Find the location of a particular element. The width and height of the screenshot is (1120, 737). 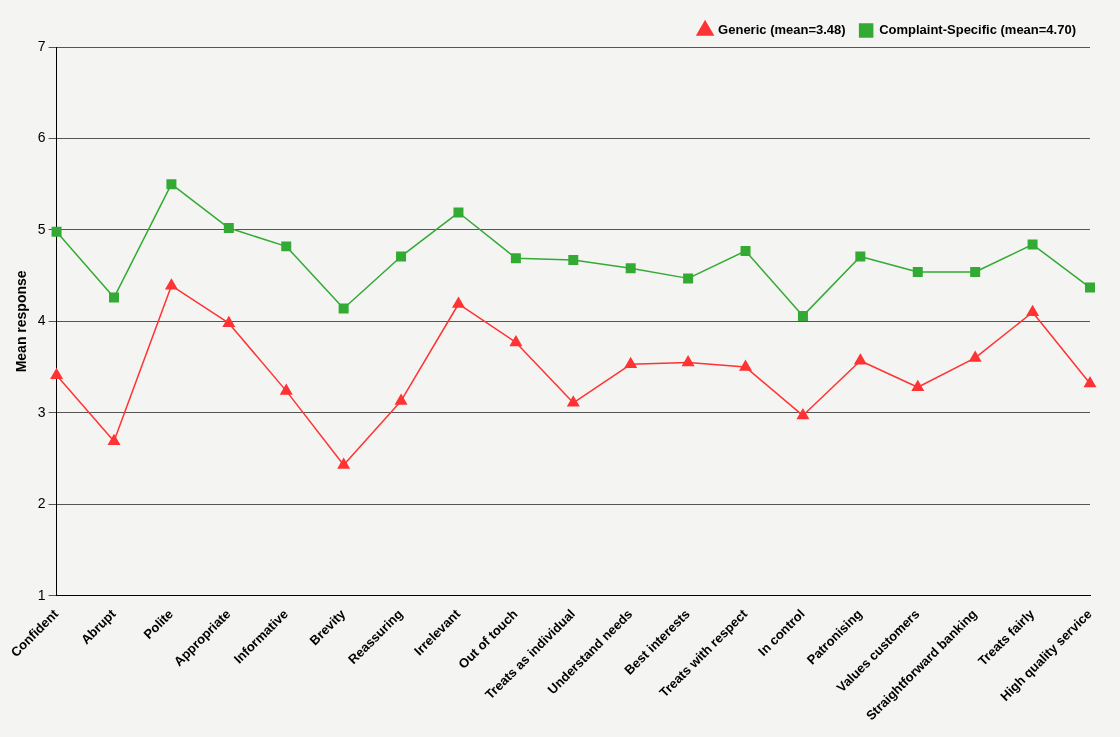

y-axis-title: Mean response is located at coordinates (21, 321).